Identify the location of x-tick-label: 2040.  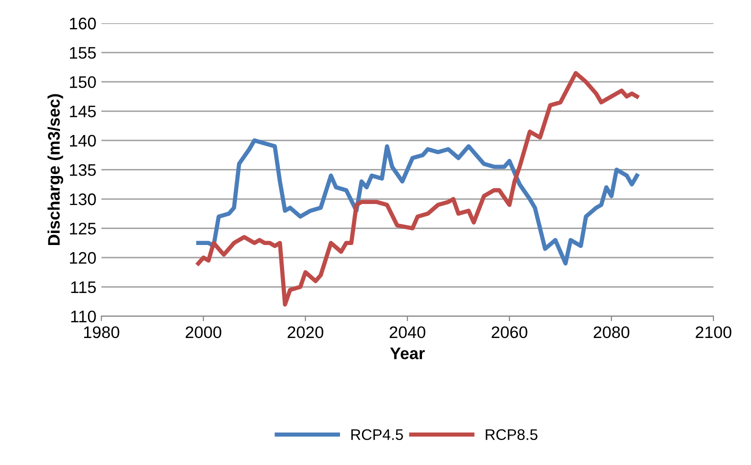
(408, 332).